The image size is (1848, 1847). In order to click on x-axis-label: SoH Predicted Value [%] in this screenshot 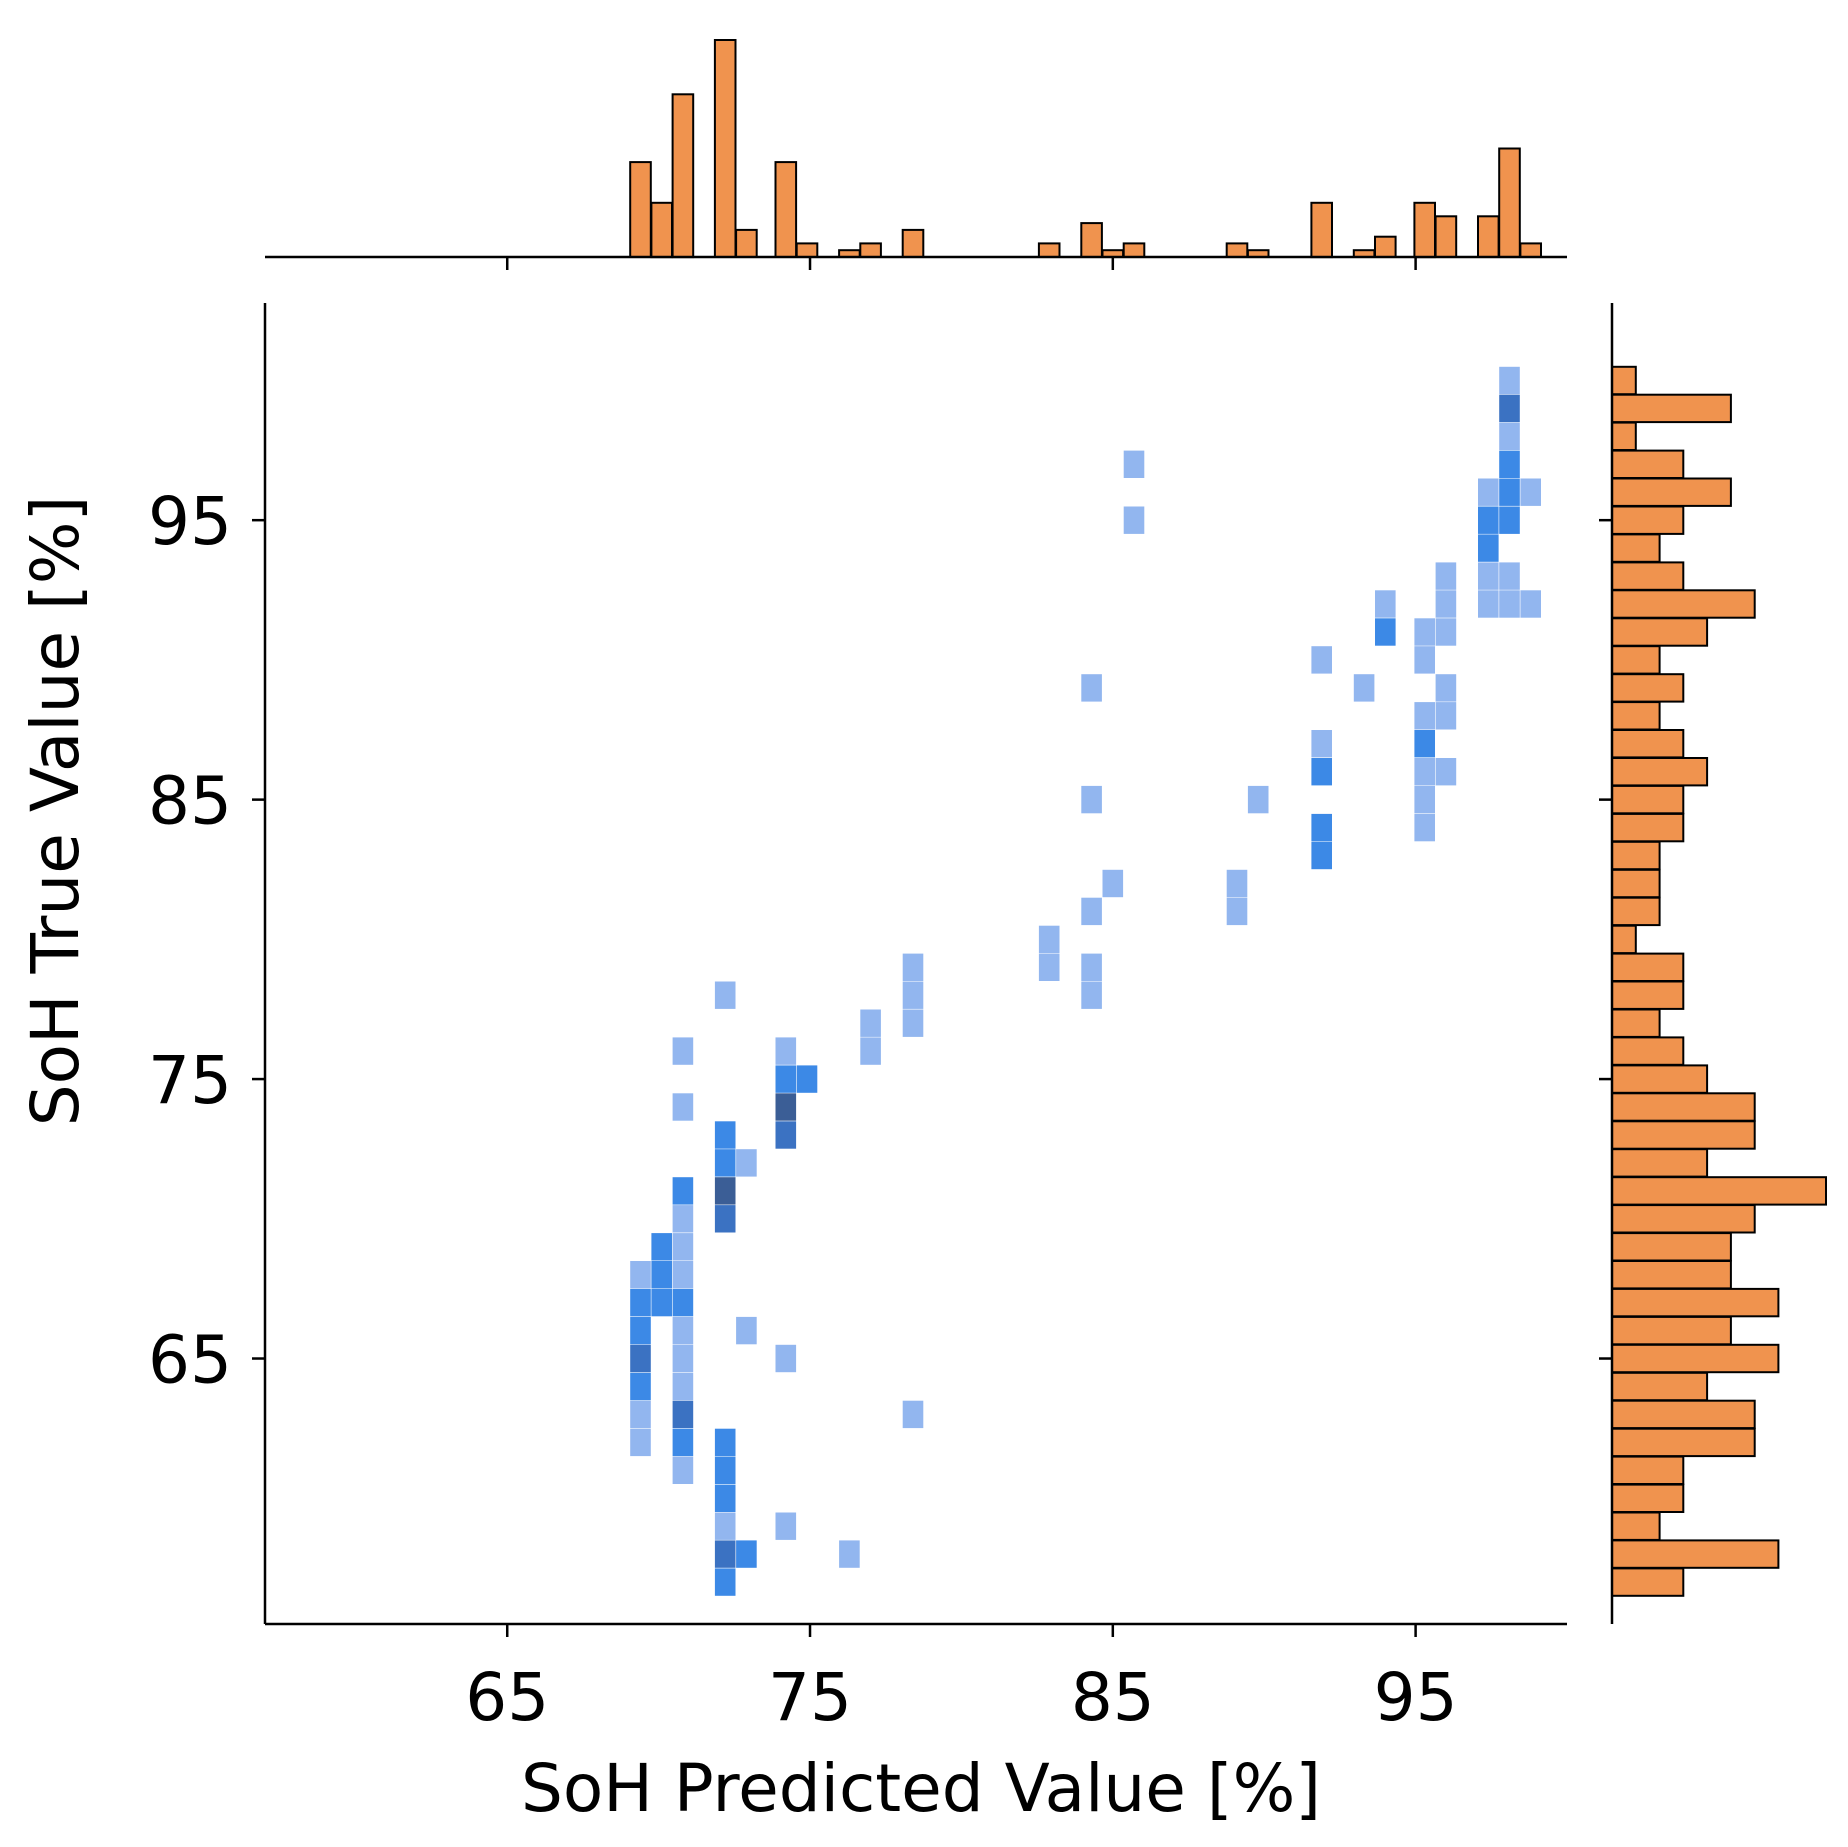, I will do `click(921, 1788)`.